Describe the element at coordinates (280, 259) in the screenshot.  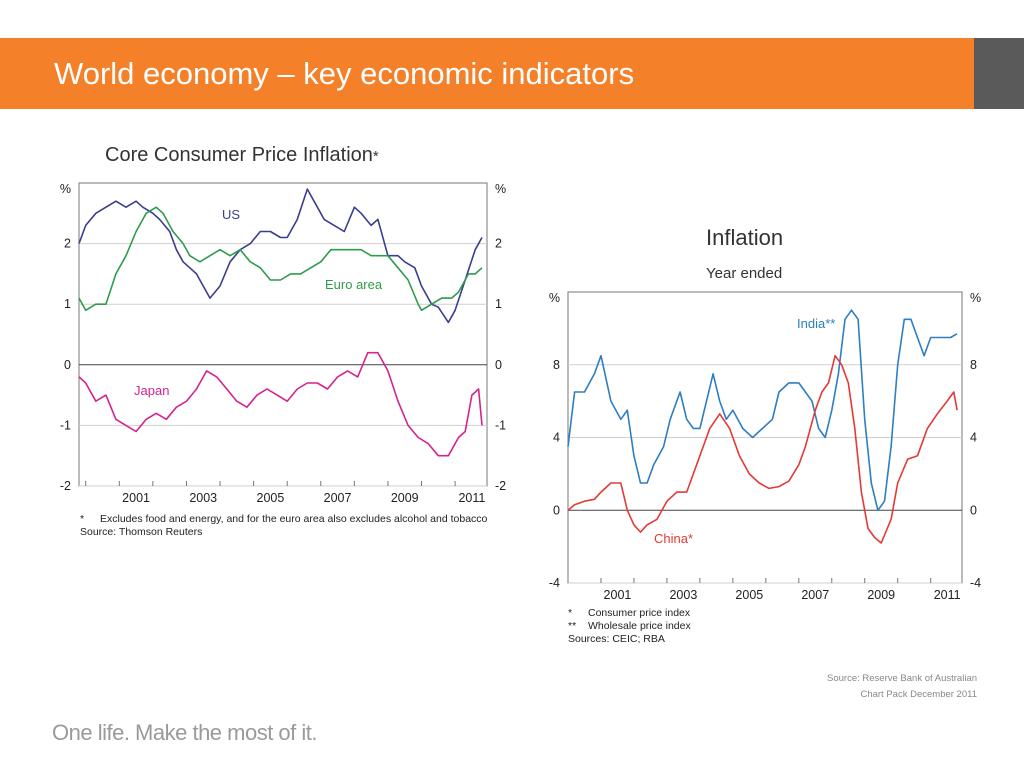
I see `series-line-euroarea` at that location.